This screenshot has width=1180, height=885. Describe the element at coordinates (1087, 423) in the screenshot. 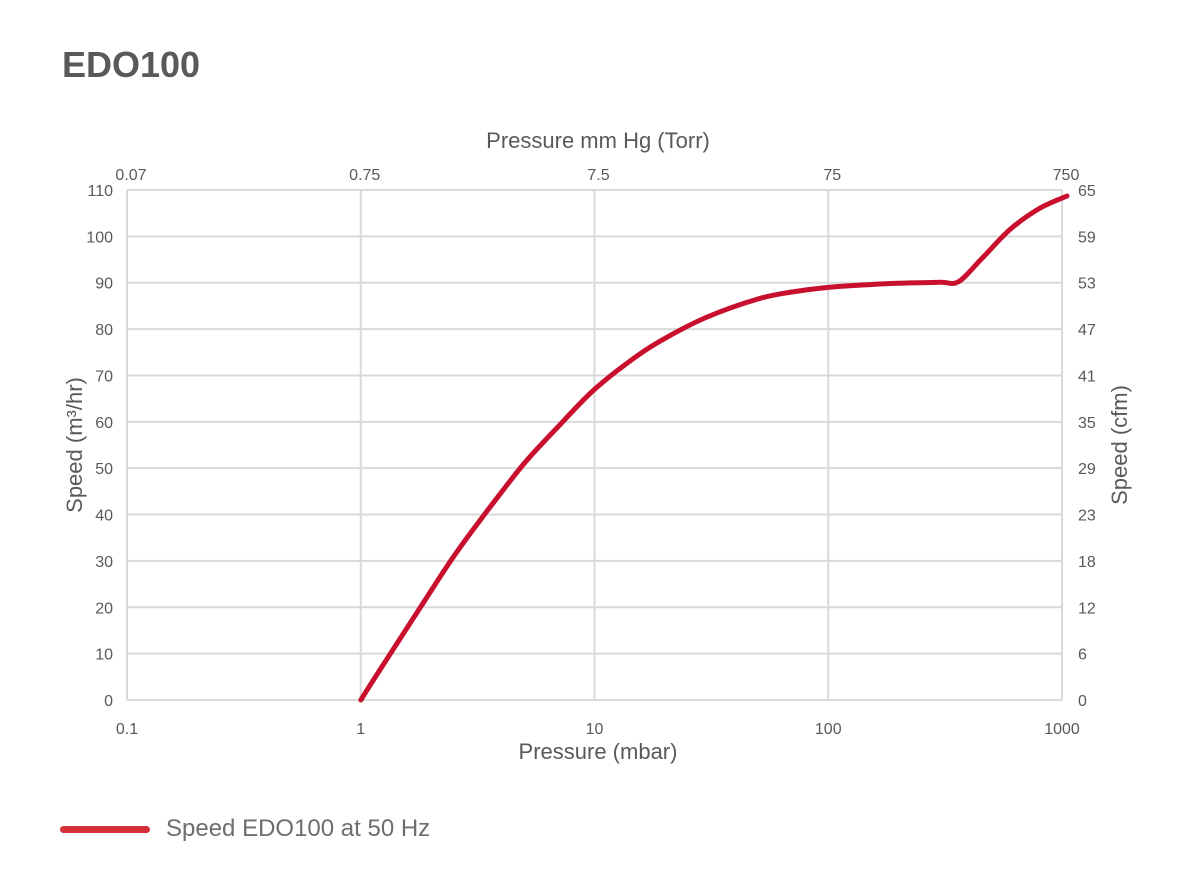

I see `y2-tick-label: 35` at that location.